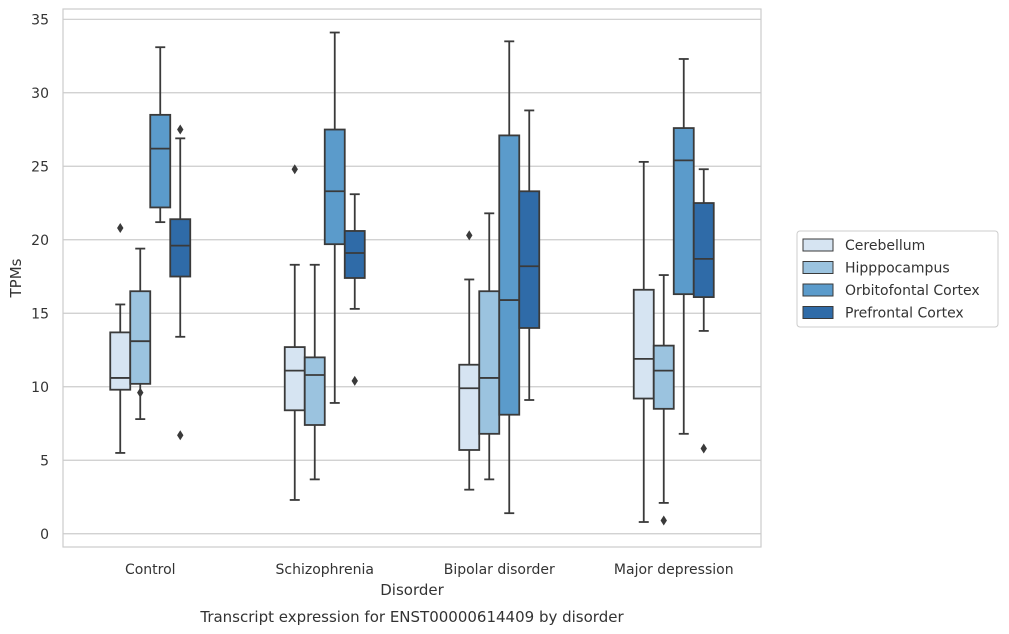 Image resolution: width=1009 pixels, height=634 pixels. I want to click on y-tick-label: 10, so click(40, 388).